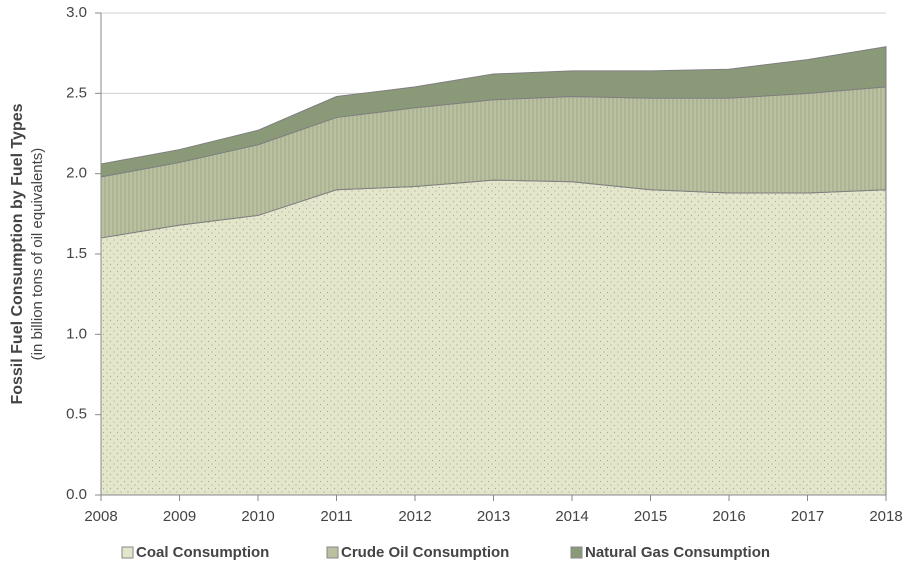 The height and width of the screenshot is (563, 911). What do you see at coordinates (885, 516) in the screenshot?
I see `x-tick-label: 2018` at bounding box center [885, 516].